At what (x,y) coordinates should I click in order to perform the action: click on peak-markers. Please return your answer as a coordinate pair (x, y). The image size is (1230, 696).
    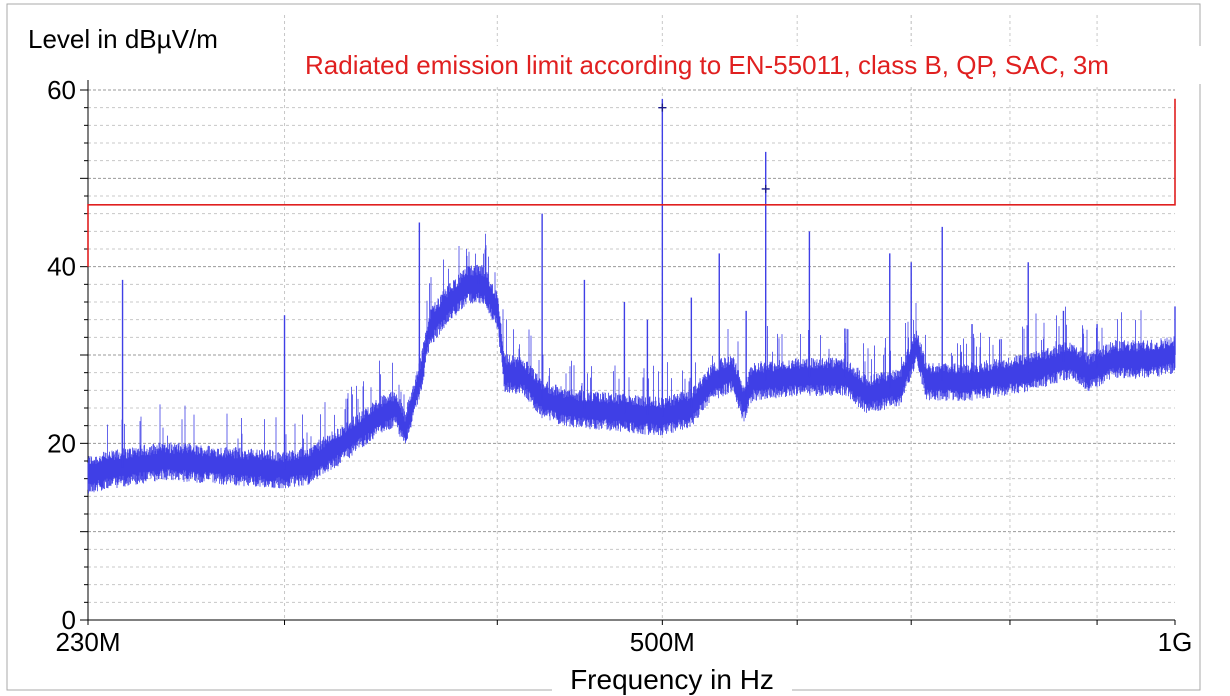
    Looking at the image, I should click on (714, 148).